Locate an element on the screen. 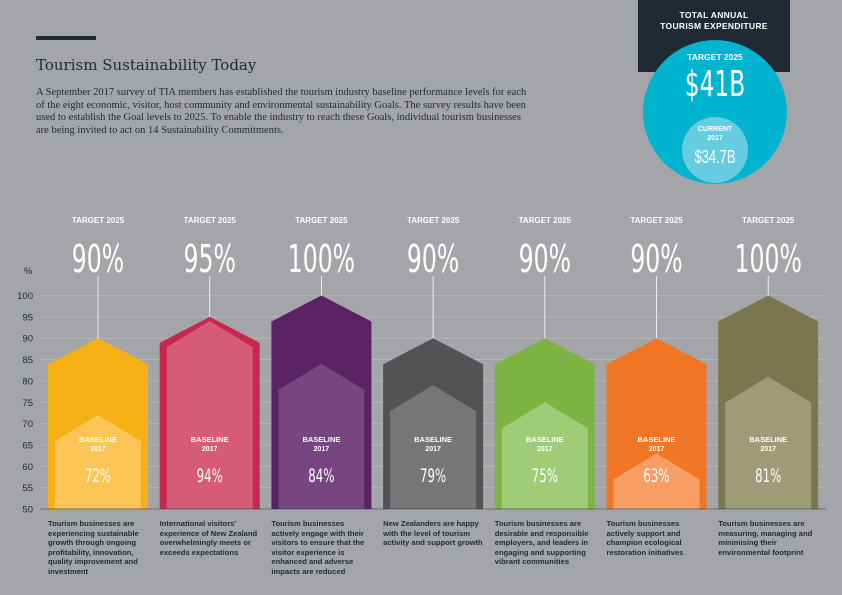 The image size is (842, 595). current-expenditure-circle is located at coordinates (715, 150).